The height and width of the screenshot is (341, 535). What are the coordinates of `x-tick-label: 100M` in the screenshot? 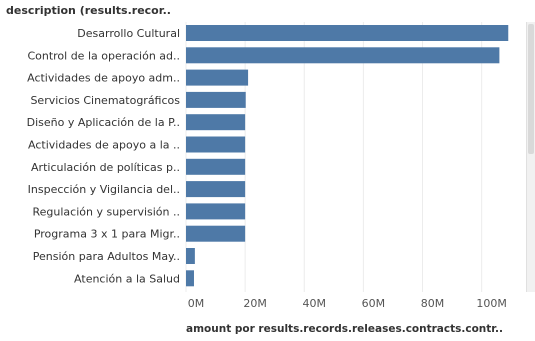 It's located at (491, 303).